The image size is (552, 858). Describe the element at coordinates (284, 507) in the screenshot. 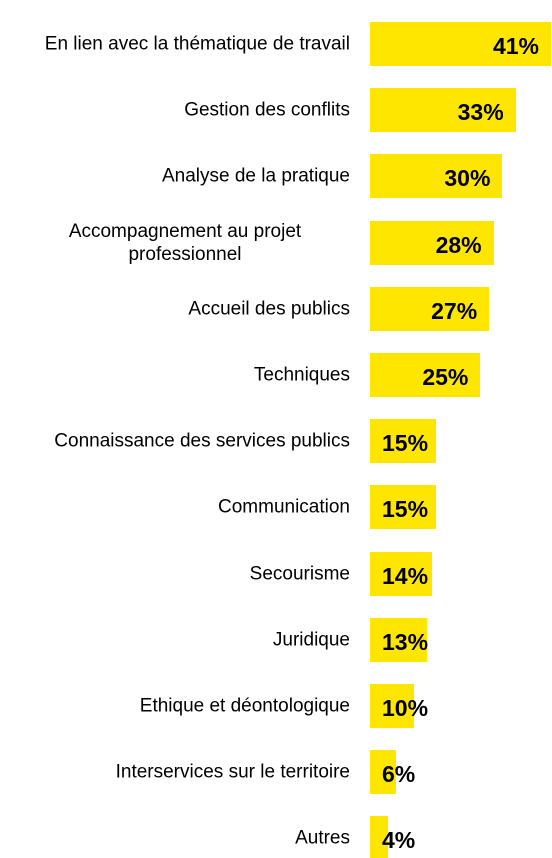

I see `category-label: Communication` at that location.